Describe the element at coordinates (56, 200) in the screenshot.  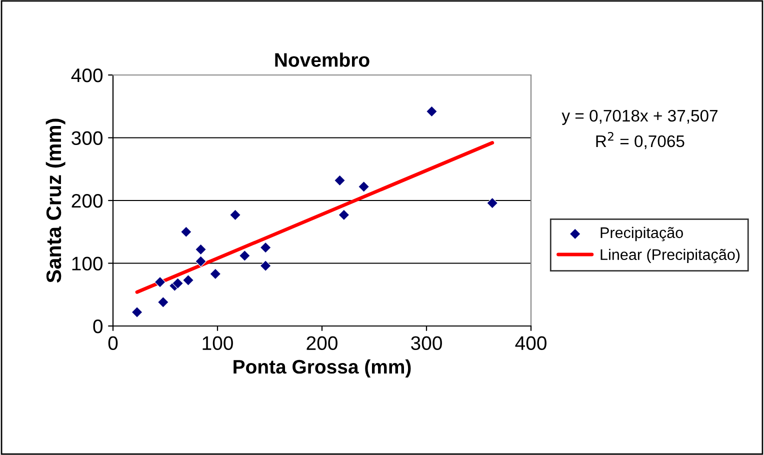
I see `y-axis-title: Santa Cruz (mm)` at that location.